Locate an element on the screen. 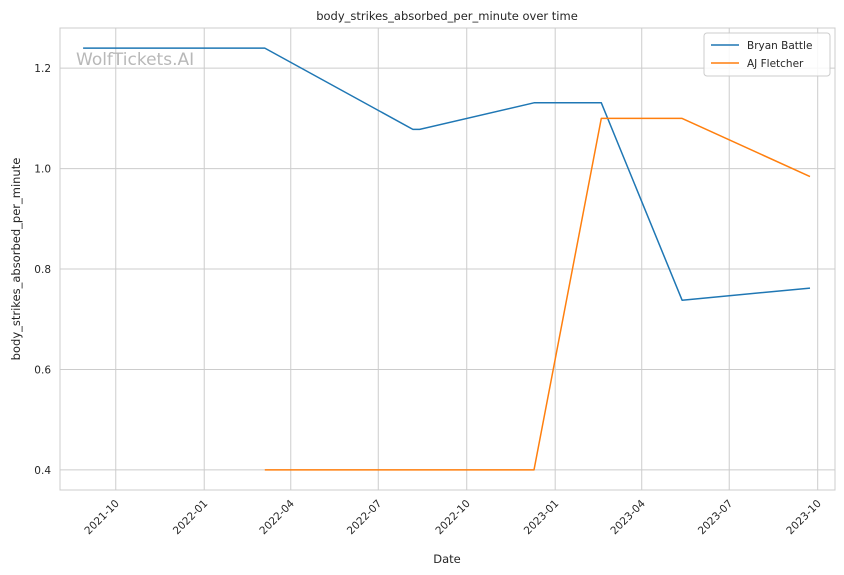 The width and height of the screenshot is (844, 575). x-tick-label: 2021-10 is located at coordinates (102, 518).